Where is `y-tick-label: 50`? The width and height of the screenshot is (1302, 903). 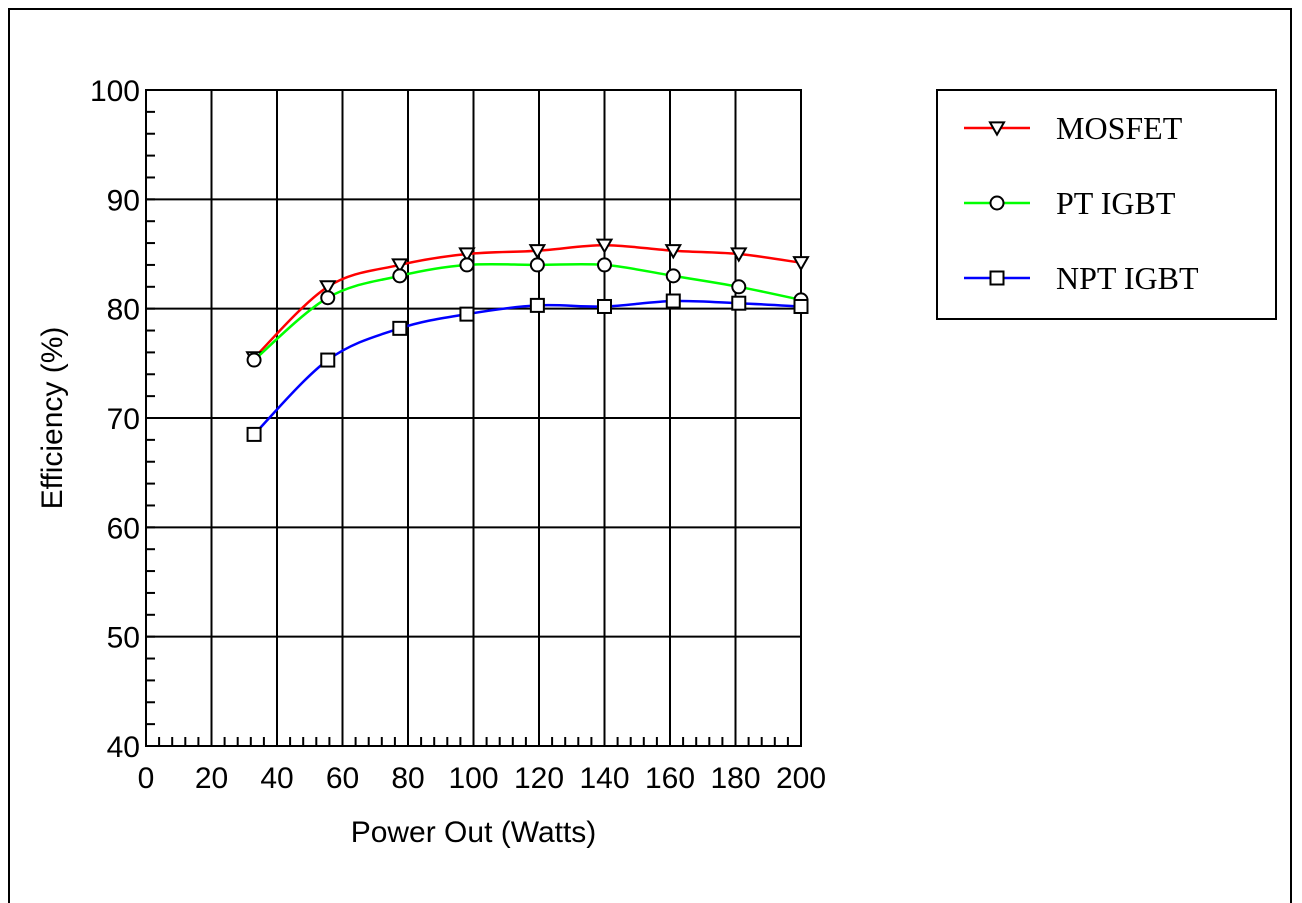
y-tick-label: 50 is located at coordinates (123, 638).